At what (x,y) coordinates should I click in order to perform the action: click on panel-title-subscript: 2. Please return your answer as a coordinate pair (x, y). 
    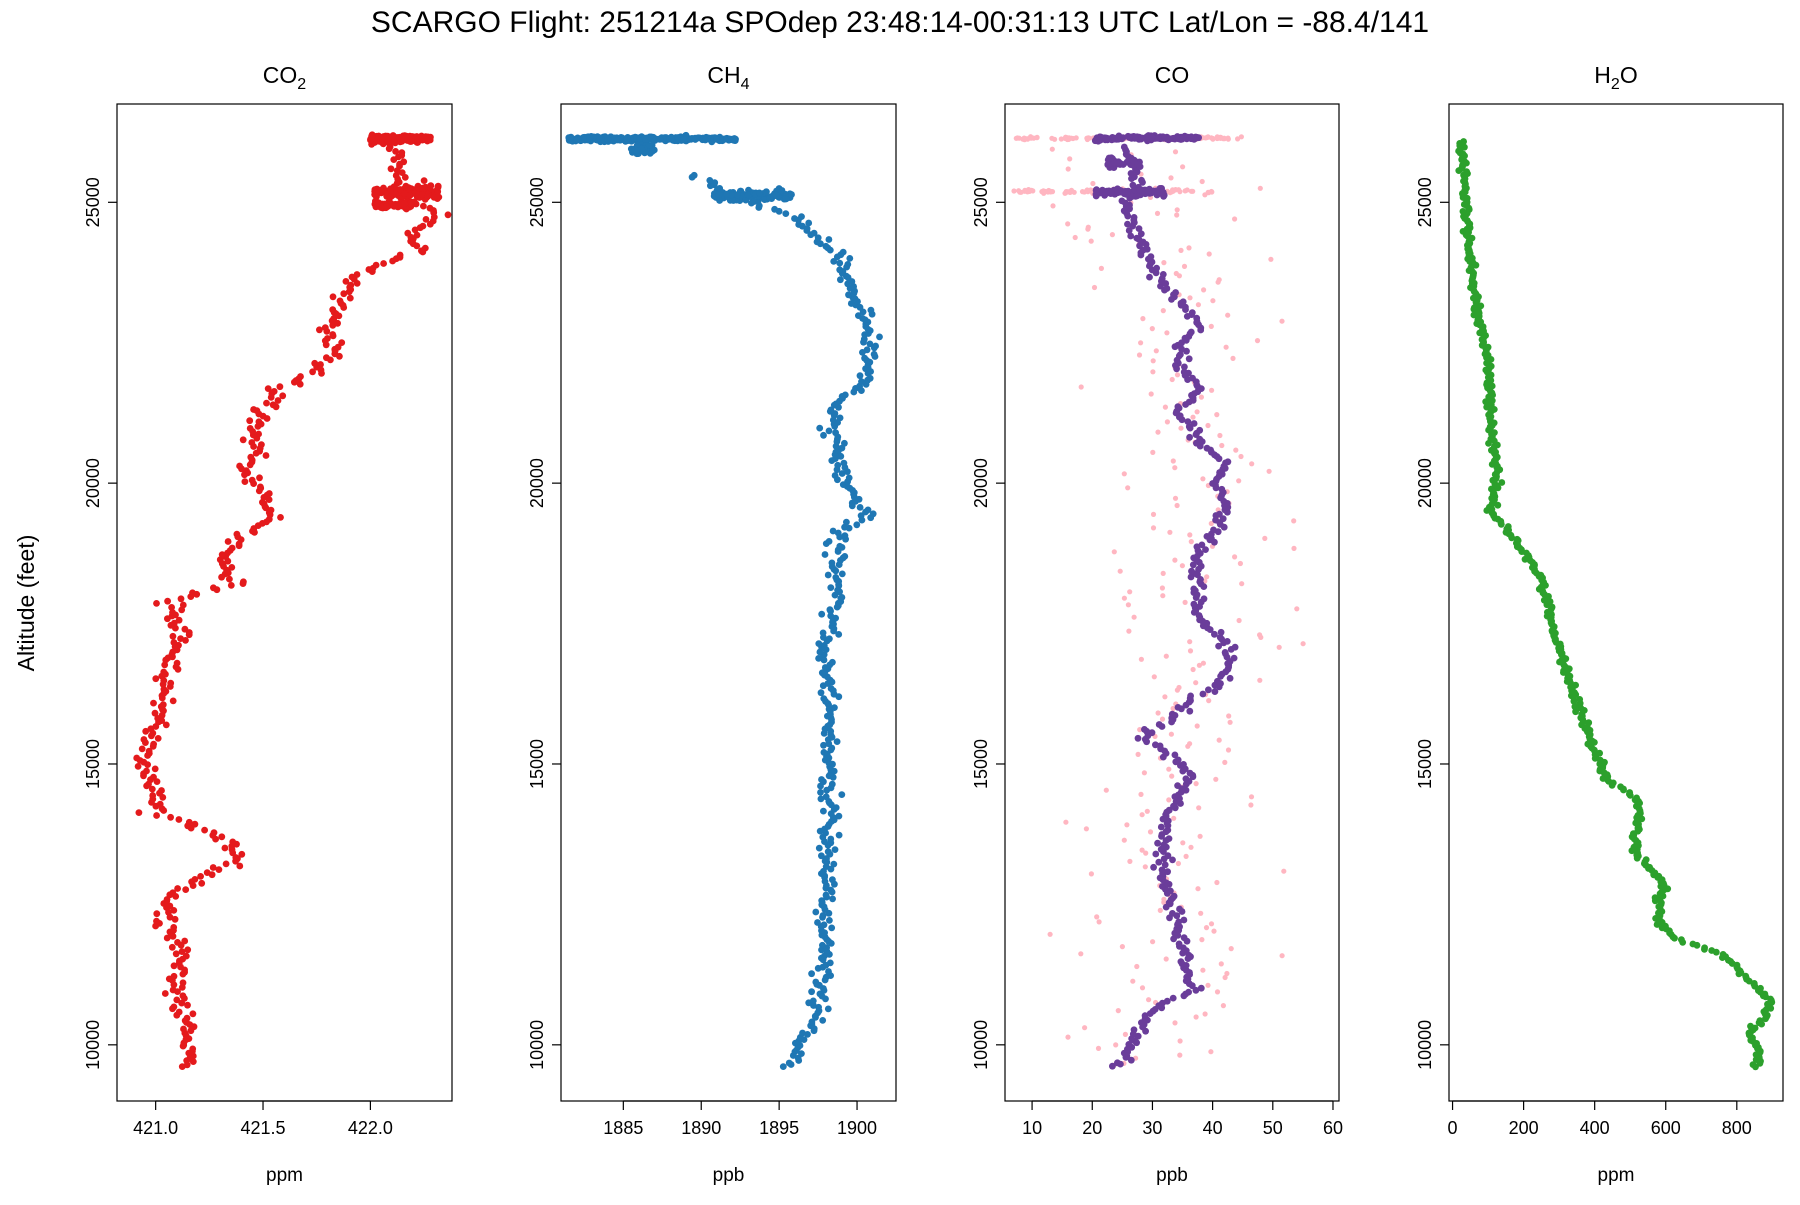
    Looking at the image, I should click on (1615, 84).